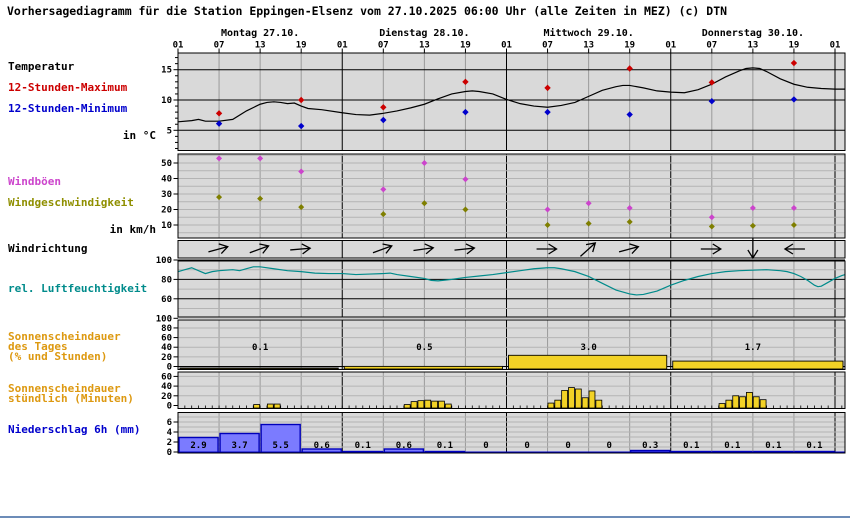 Image resolution: width=850 pixels, height=524 pixels. Describe the element at coordinates (71, 398) in the screenshot. I see `label-sonne-std-2: stündlich (Minuten)` at that location.